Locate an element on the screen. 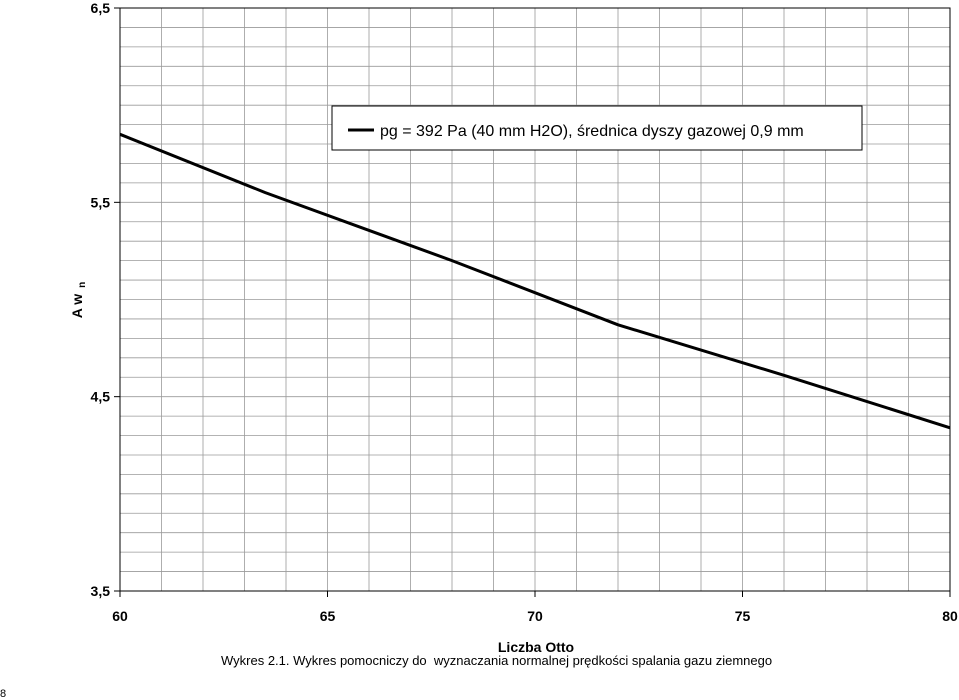 The width and height of the screenshot is (959, 700). x-tick-label: 60 is located at coordinates (120, 616).